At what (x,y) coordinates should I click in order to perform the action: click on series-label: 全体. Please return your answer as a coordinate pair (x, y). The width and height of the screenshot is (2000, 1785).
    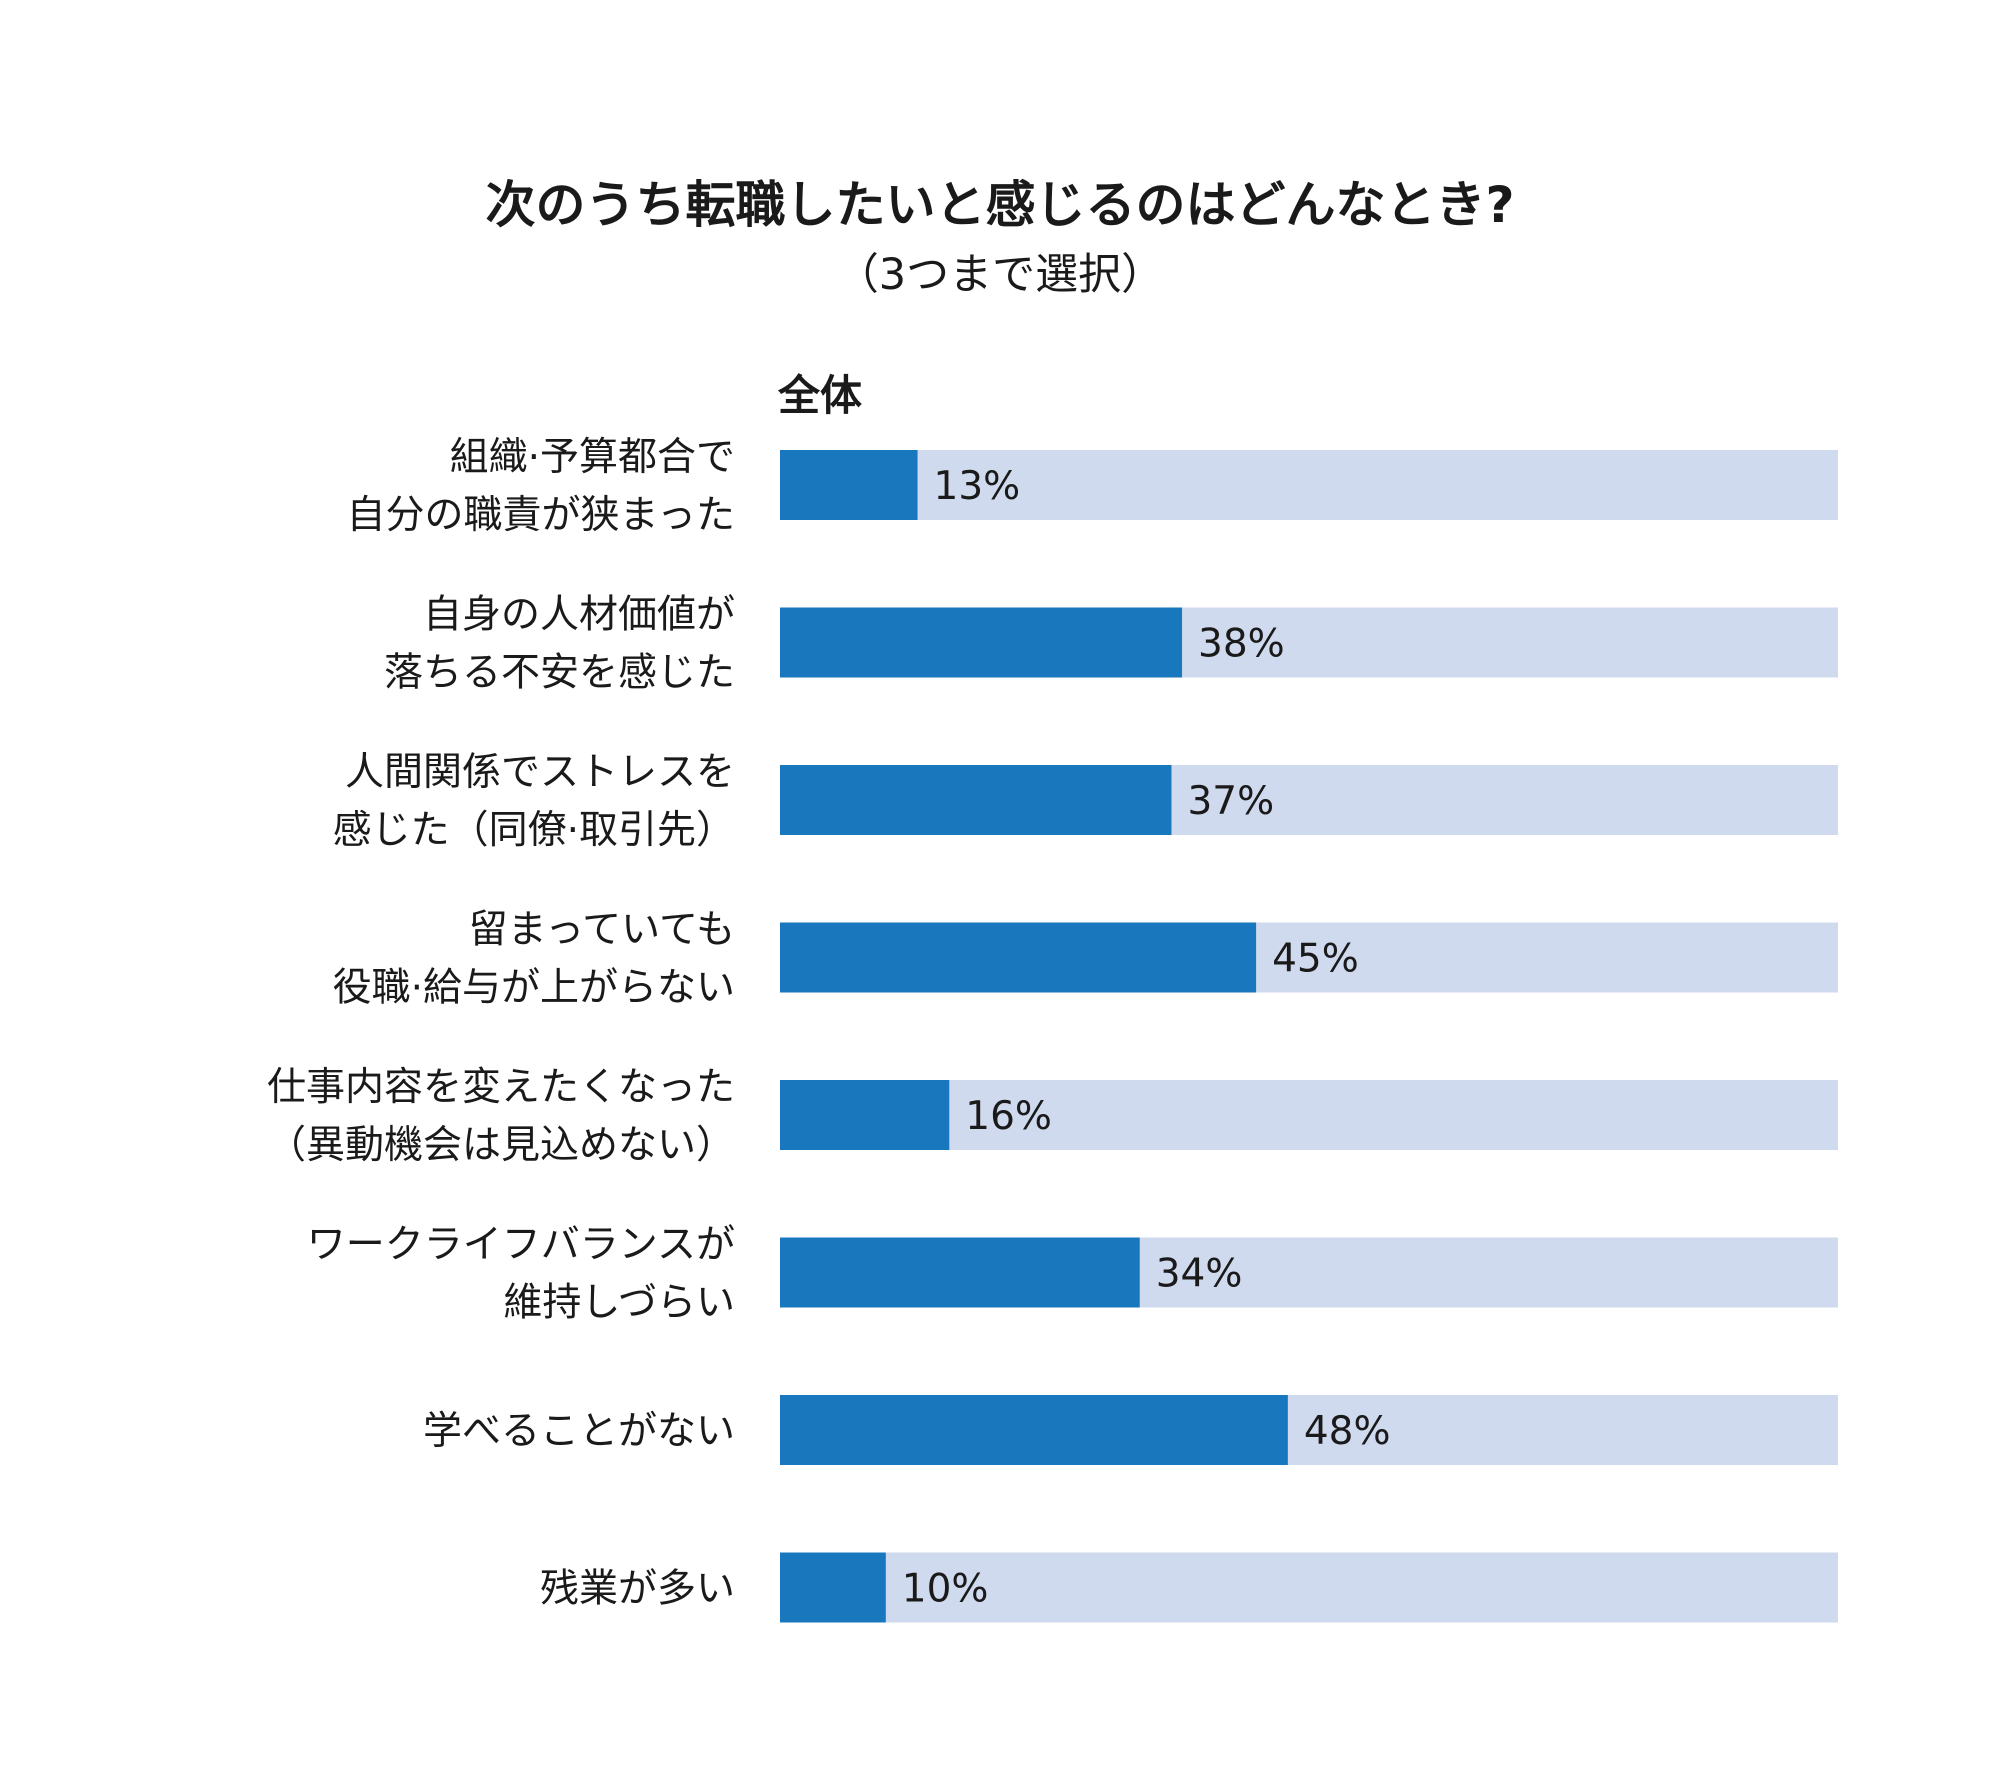
    Looking at the image, I should click on (820, 395).